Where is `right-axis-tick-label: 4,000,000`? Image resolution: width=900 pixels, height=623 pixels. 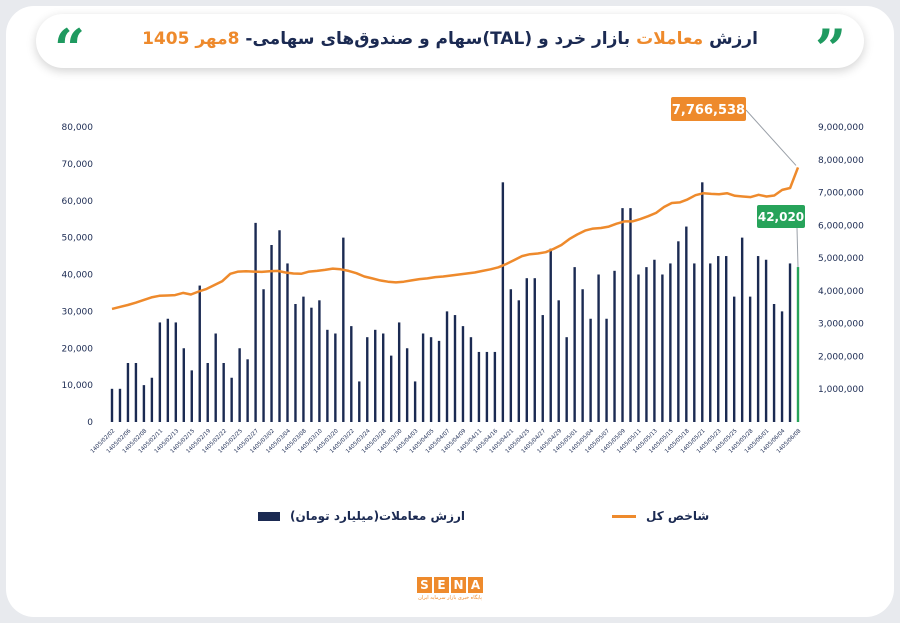
right-axis-tick-label: 4,000,000 is located at coordinates (841, 292).